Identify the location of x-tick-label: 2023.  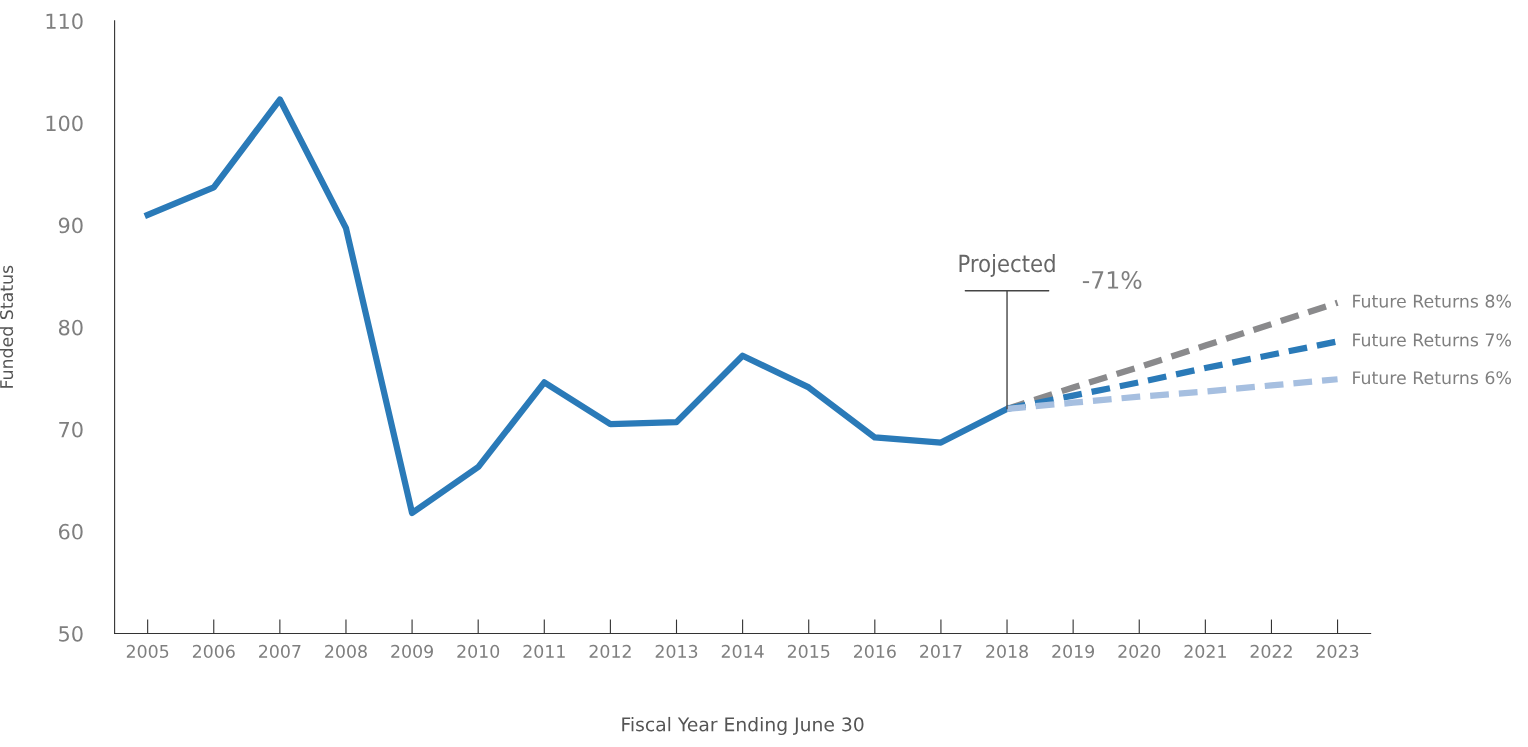
(1337, 651).